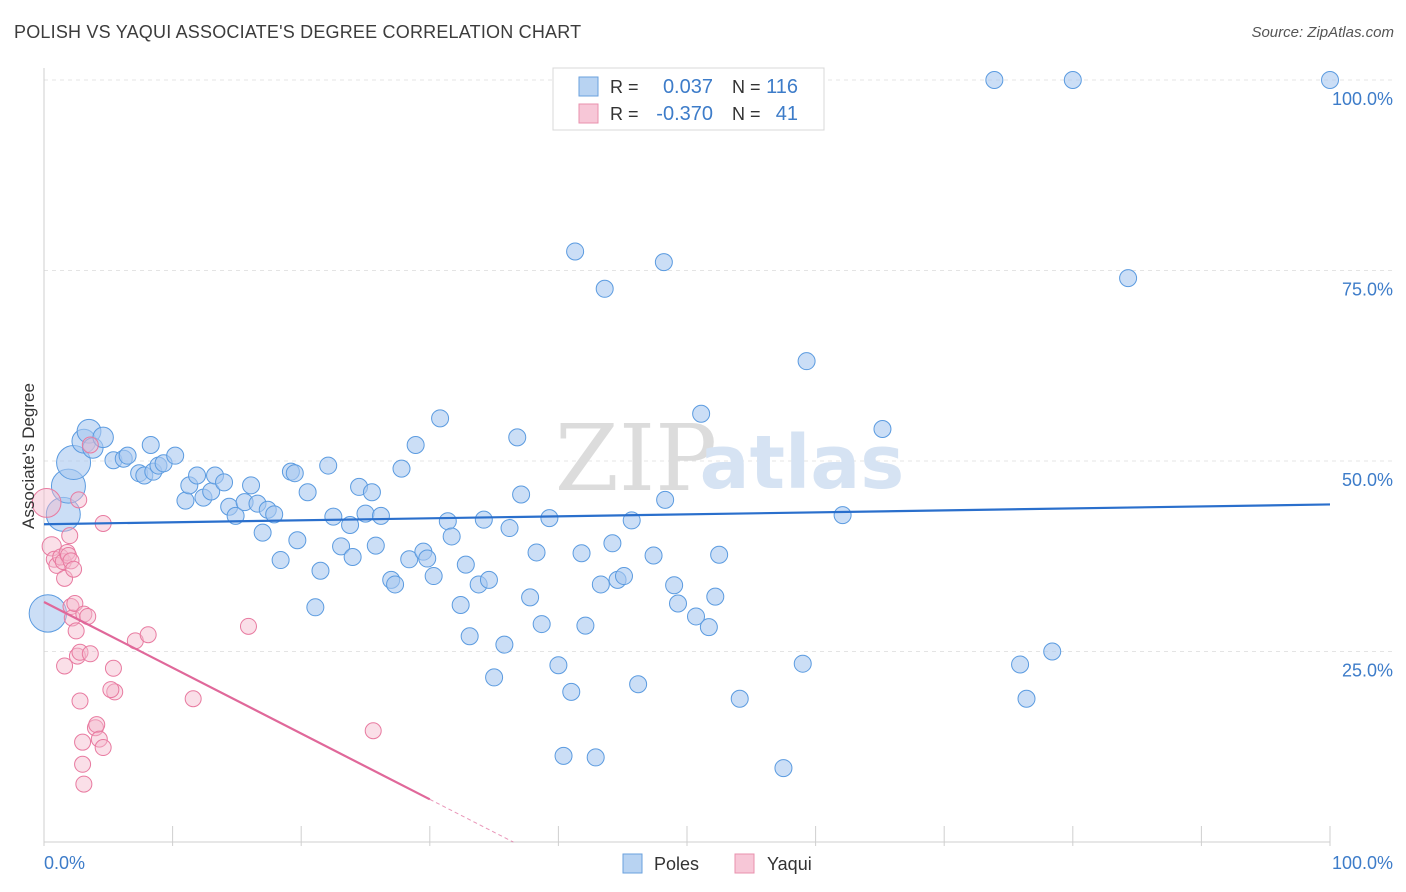 This screenshot has height=892, width=1406. What do you see at coordinates (688, 99) in the screenshot?
I see `legend: R = 0.037 N = 116 R = -0.370 N = 41` at bounding box center [688, 99].